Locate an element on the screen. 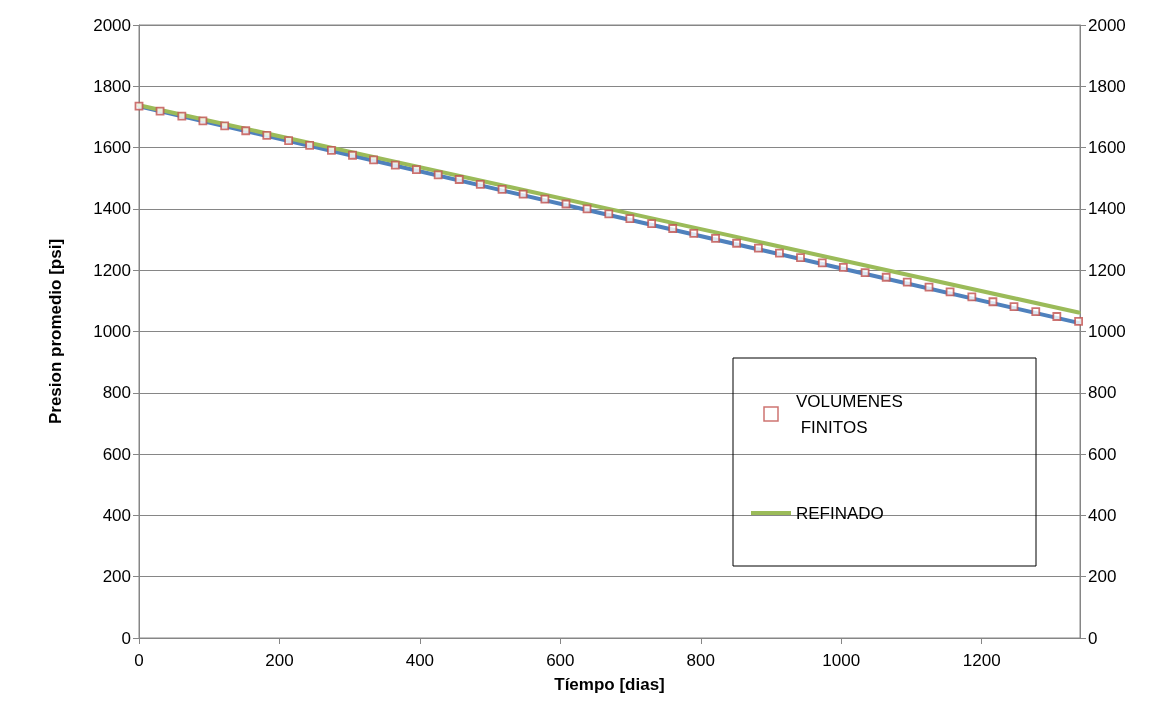  legend-label: REFINADO is located at coordinates (840, 513).